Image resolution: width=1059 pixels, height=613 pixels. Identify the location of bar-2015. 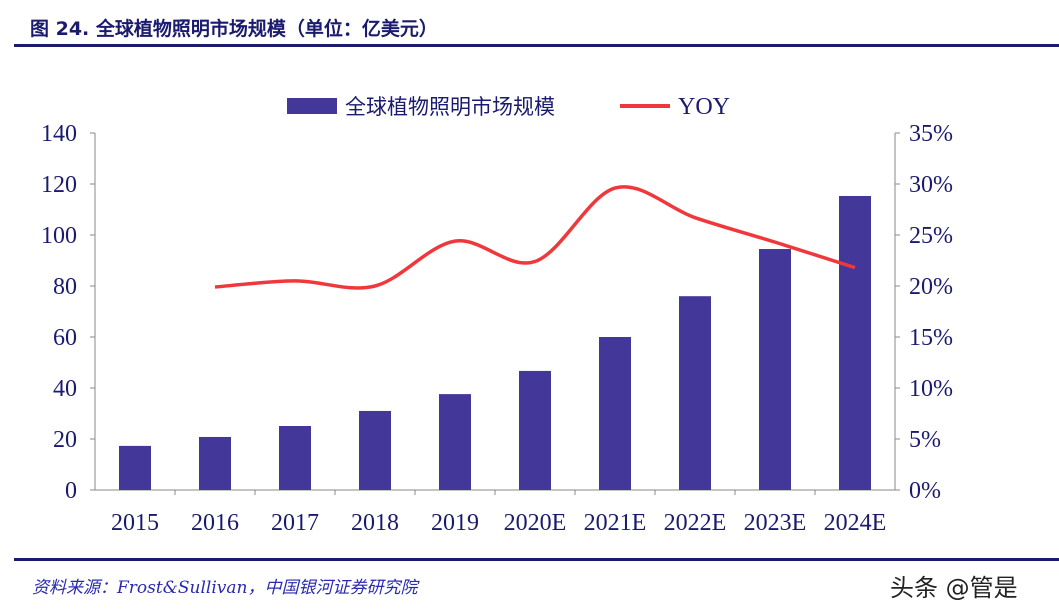
(135, 467).